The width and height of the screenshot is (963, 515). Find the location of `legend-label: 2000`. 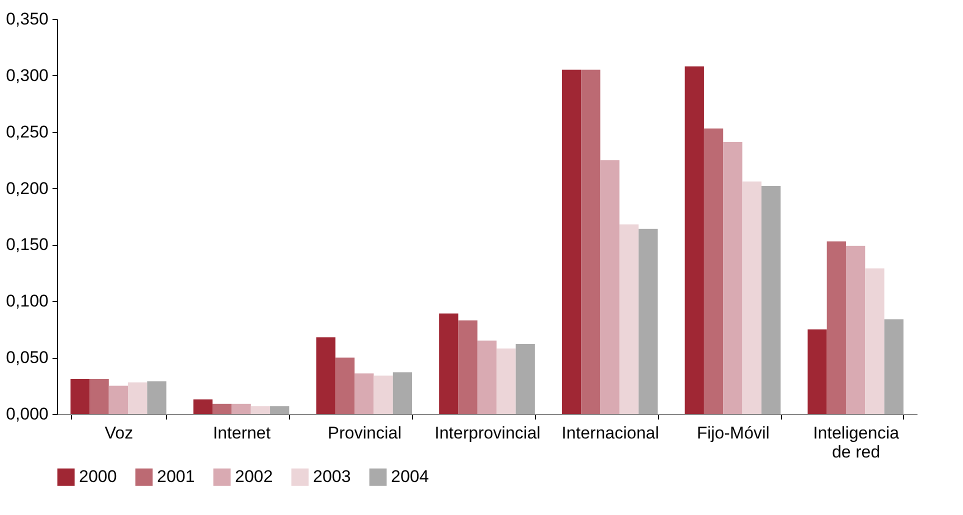

legend-label: 2000 is located at coordinates (98, 476).